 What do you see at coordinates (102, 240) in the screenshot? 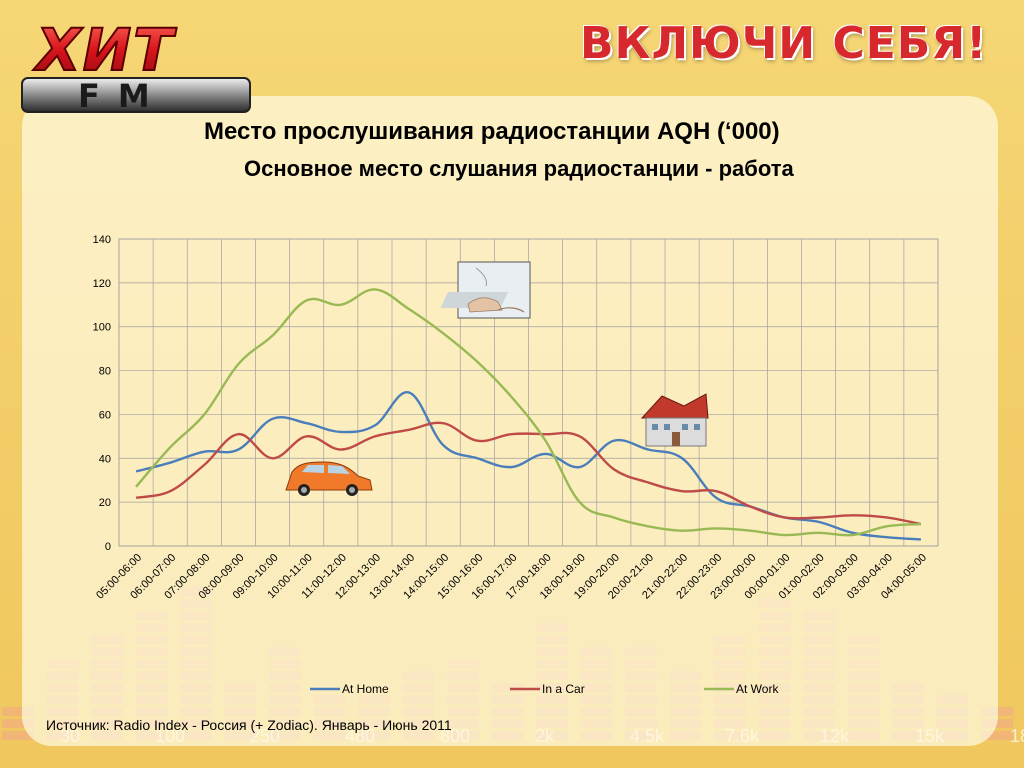
I see `y-tick-label: 140` at bounding box center [102, 240].